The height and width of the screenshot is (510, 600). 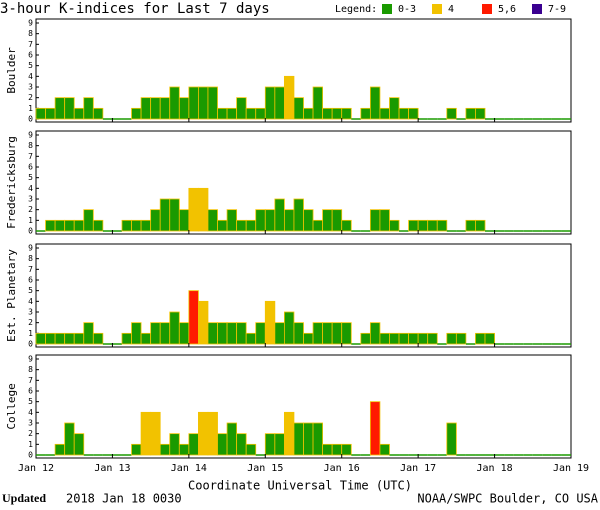 What do you see at coordinates (495, 468) in the screenshot?
I see `x-tick-label: Jan 18` at bounding box center [495, 468].